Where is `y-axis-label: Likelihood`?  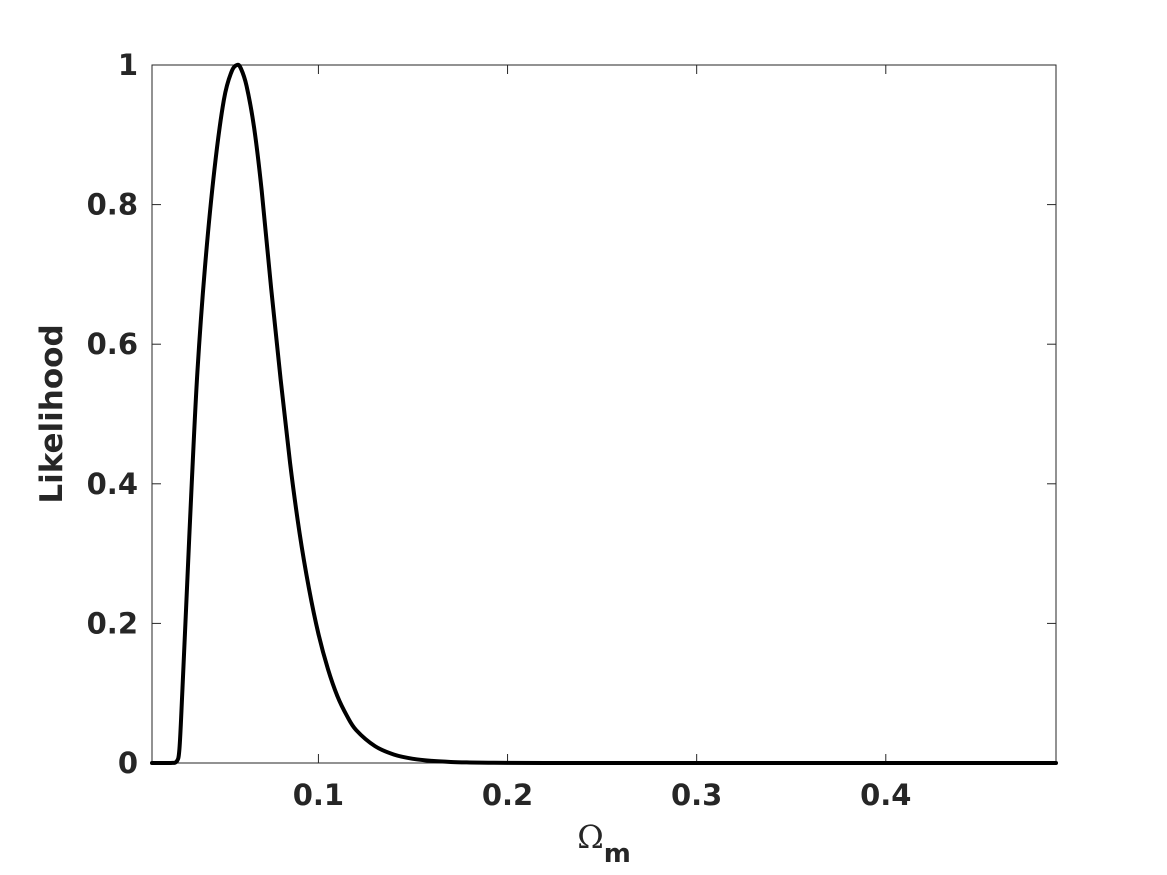
y-axis-label: Likelihood is located at coordinates (52, 413).